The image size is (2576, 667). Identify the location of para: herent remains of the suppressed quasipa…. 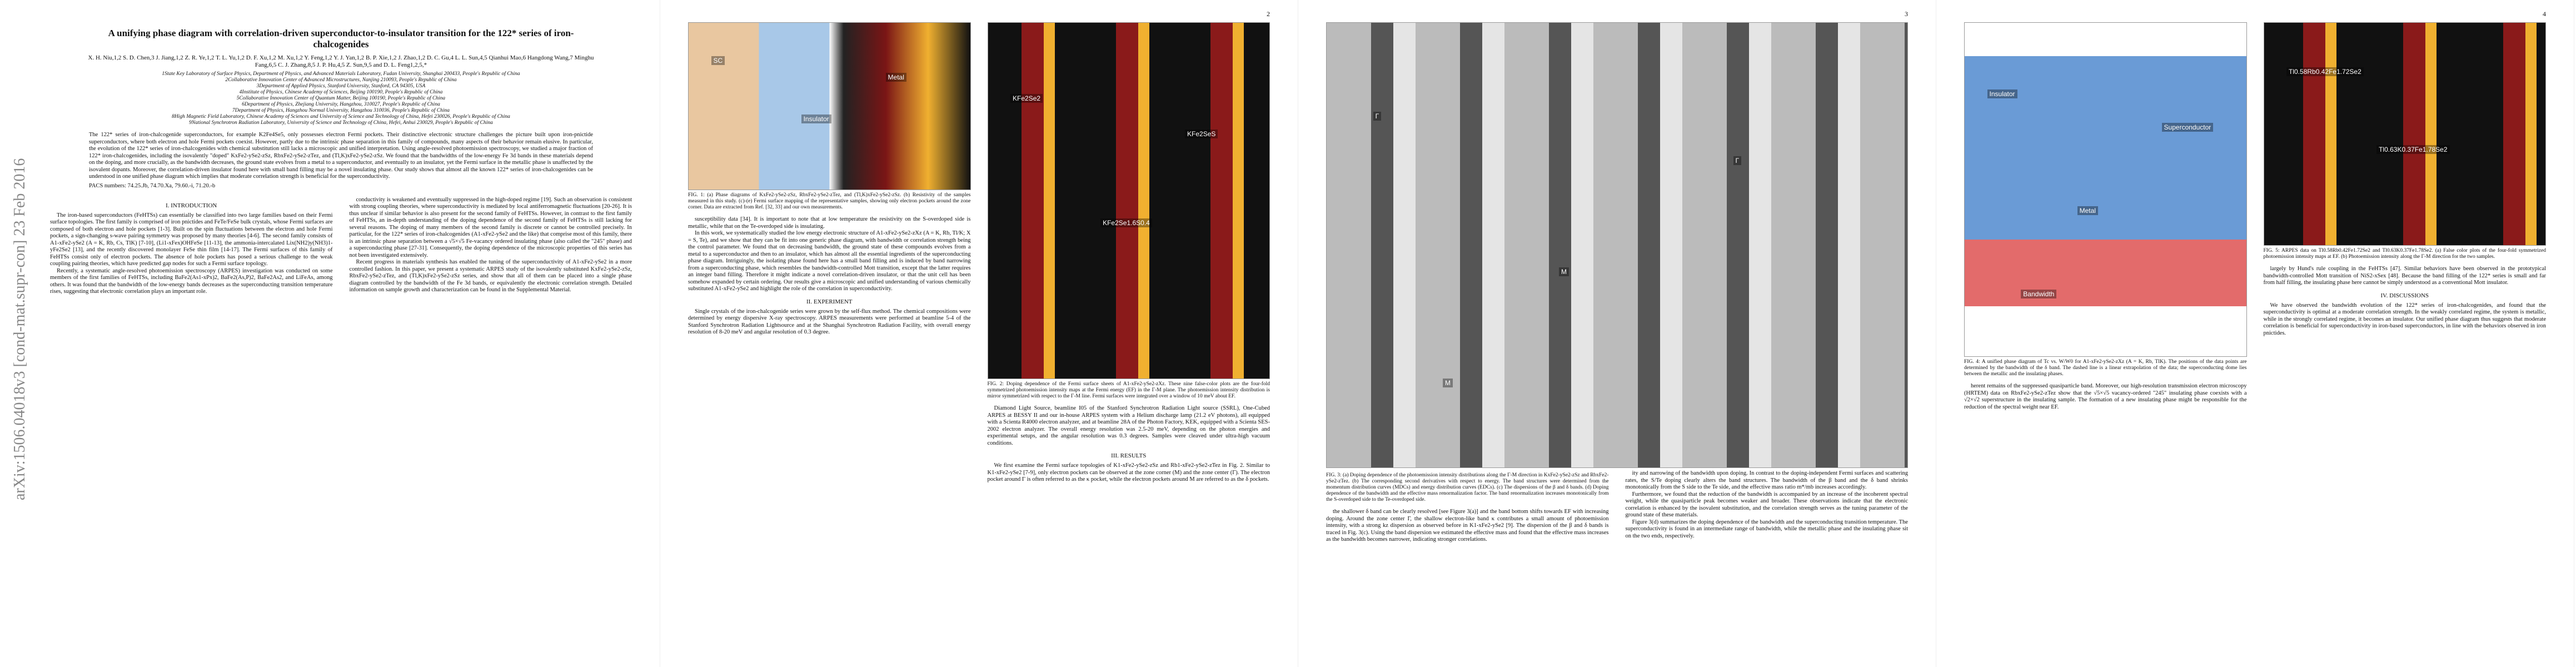
(2105, 396).